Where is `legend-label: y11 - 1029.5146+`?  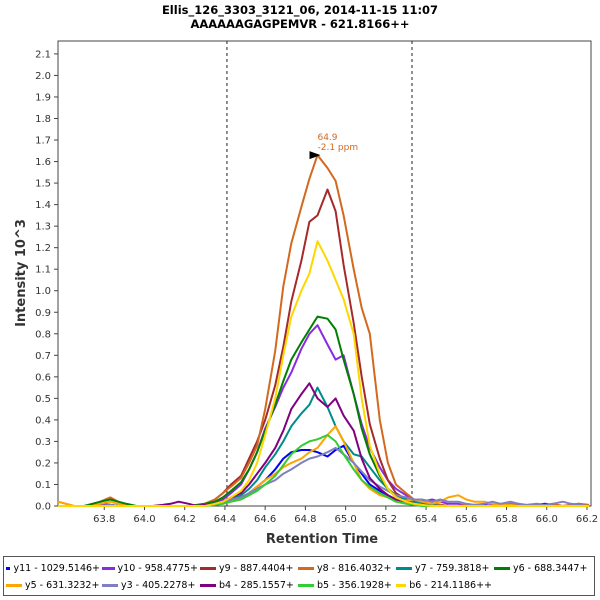 legend-label: y11 - 1029.5146+ is located at coordinates (56, 568).